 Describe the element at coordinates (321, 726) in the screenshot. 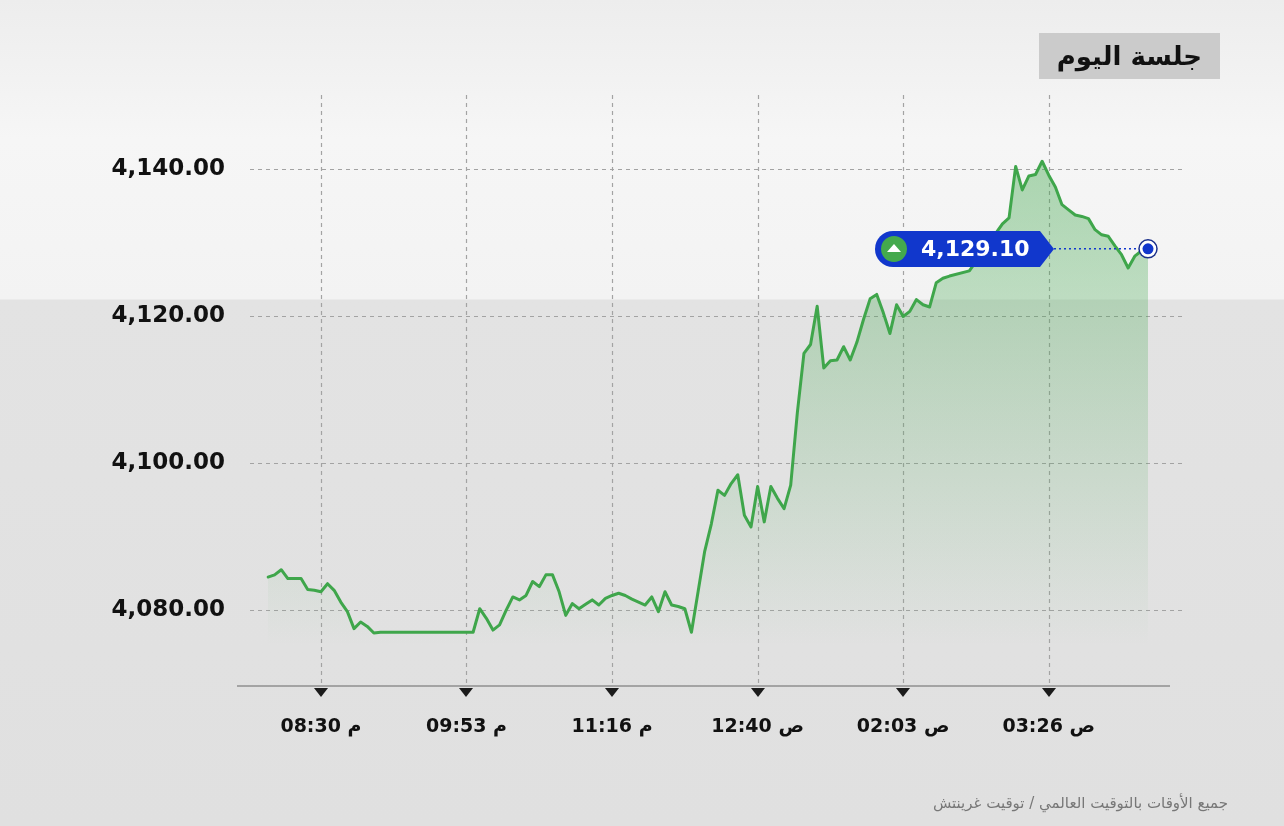

I see `x-tick-label: 08:30 م` at that location.